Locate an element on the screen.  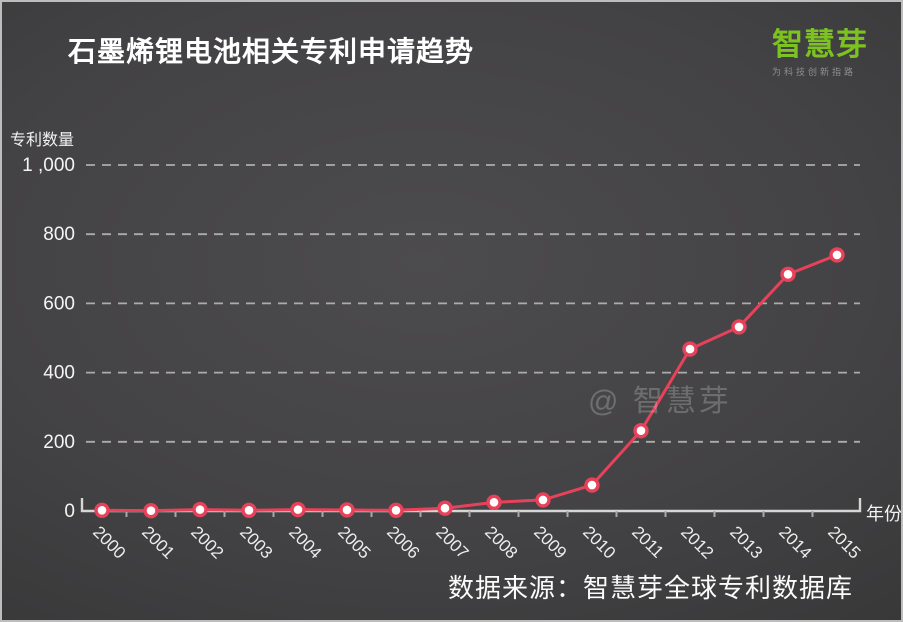
brand-logo: 智慧芽 为科技创新指路 is located at coordinates (834, 52).